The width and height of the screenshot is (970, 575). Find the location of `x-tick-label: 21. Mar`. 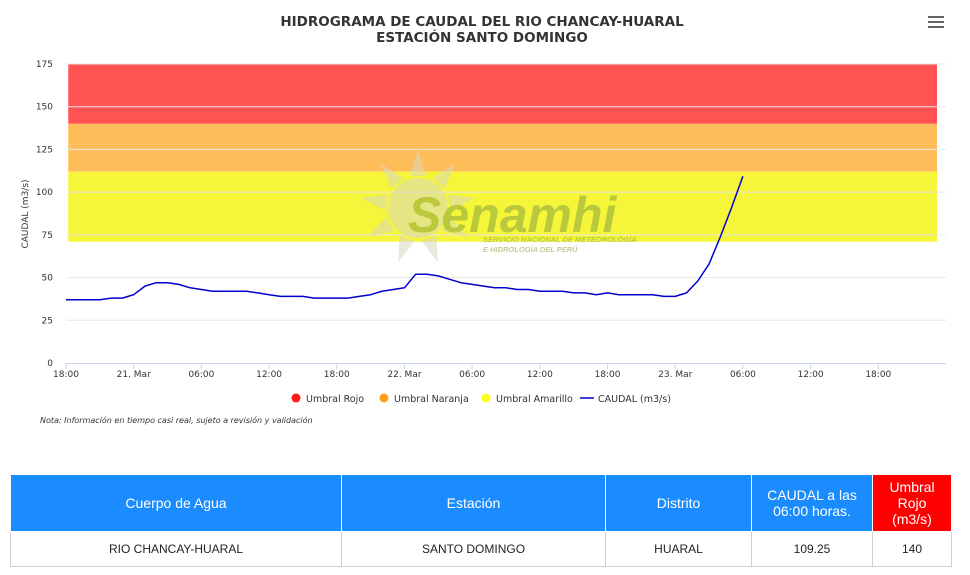

x-tick-label: 21. Mar is located at coordinates (134, 375).